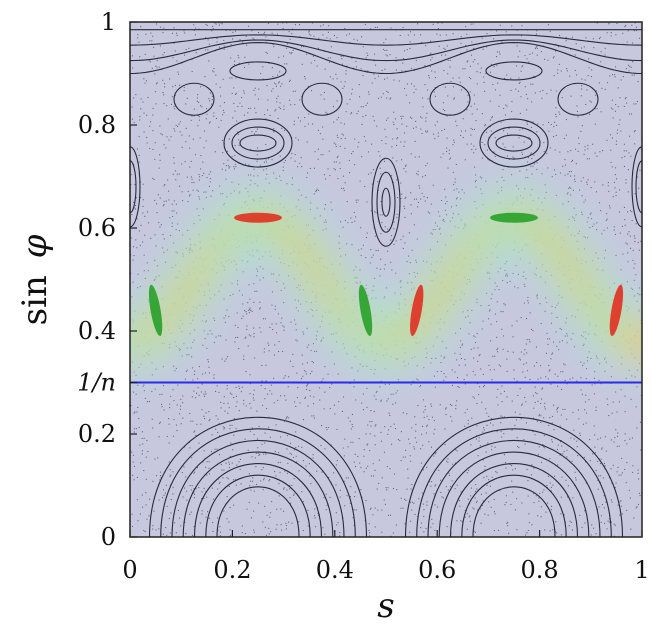 Image resolution: width=652 pixels, height=629 pixels. I want to click on y-tick-label-2: 1/n, so click(96, 383).